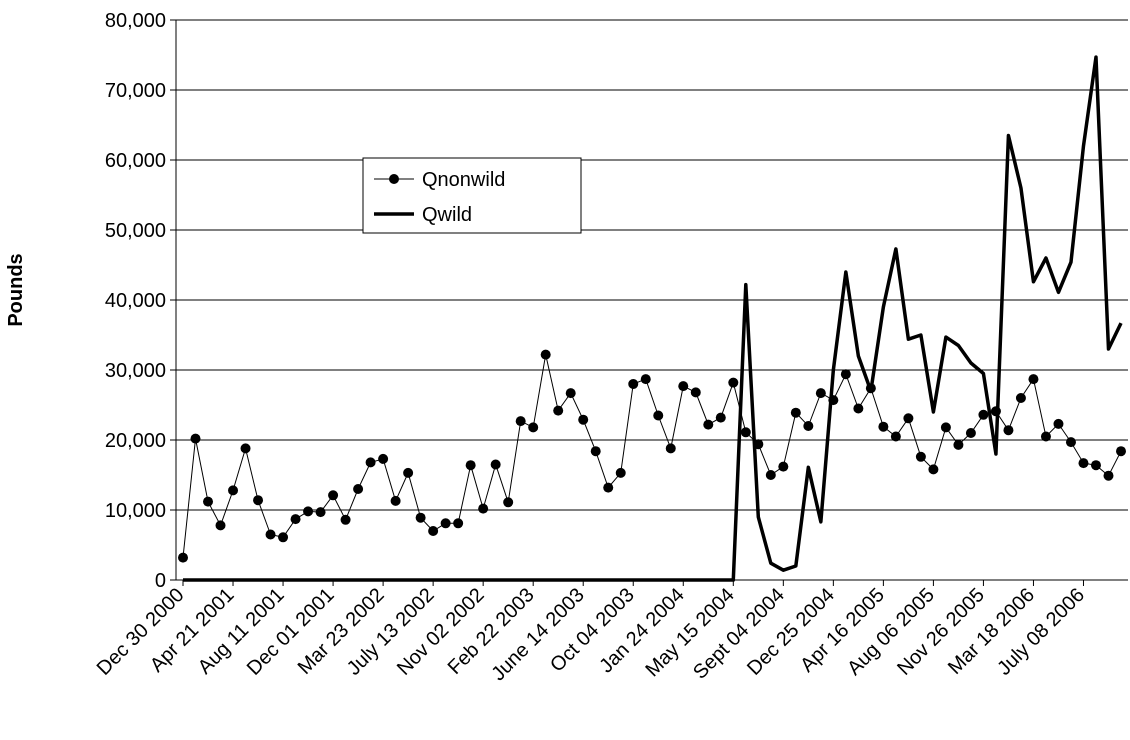  What do you see at coordinates (394, 179) in the screenshot?
I see `legend-marker-qnonwild` at bounding box center [394, 179].